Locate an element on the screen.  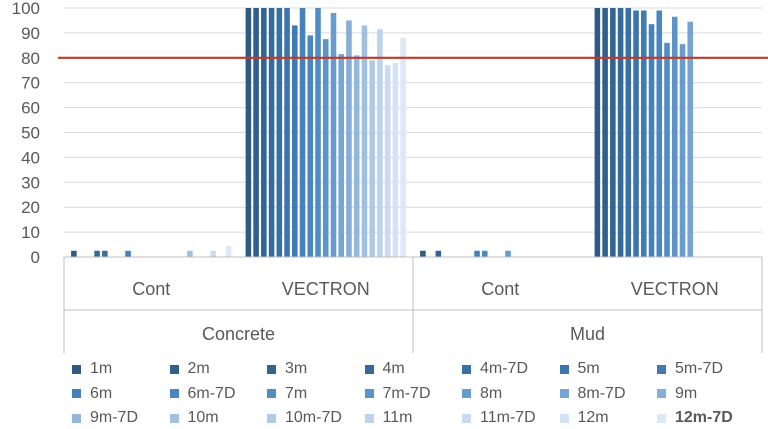
legend-item: 8m-7D is located at coordinates (592, 394).